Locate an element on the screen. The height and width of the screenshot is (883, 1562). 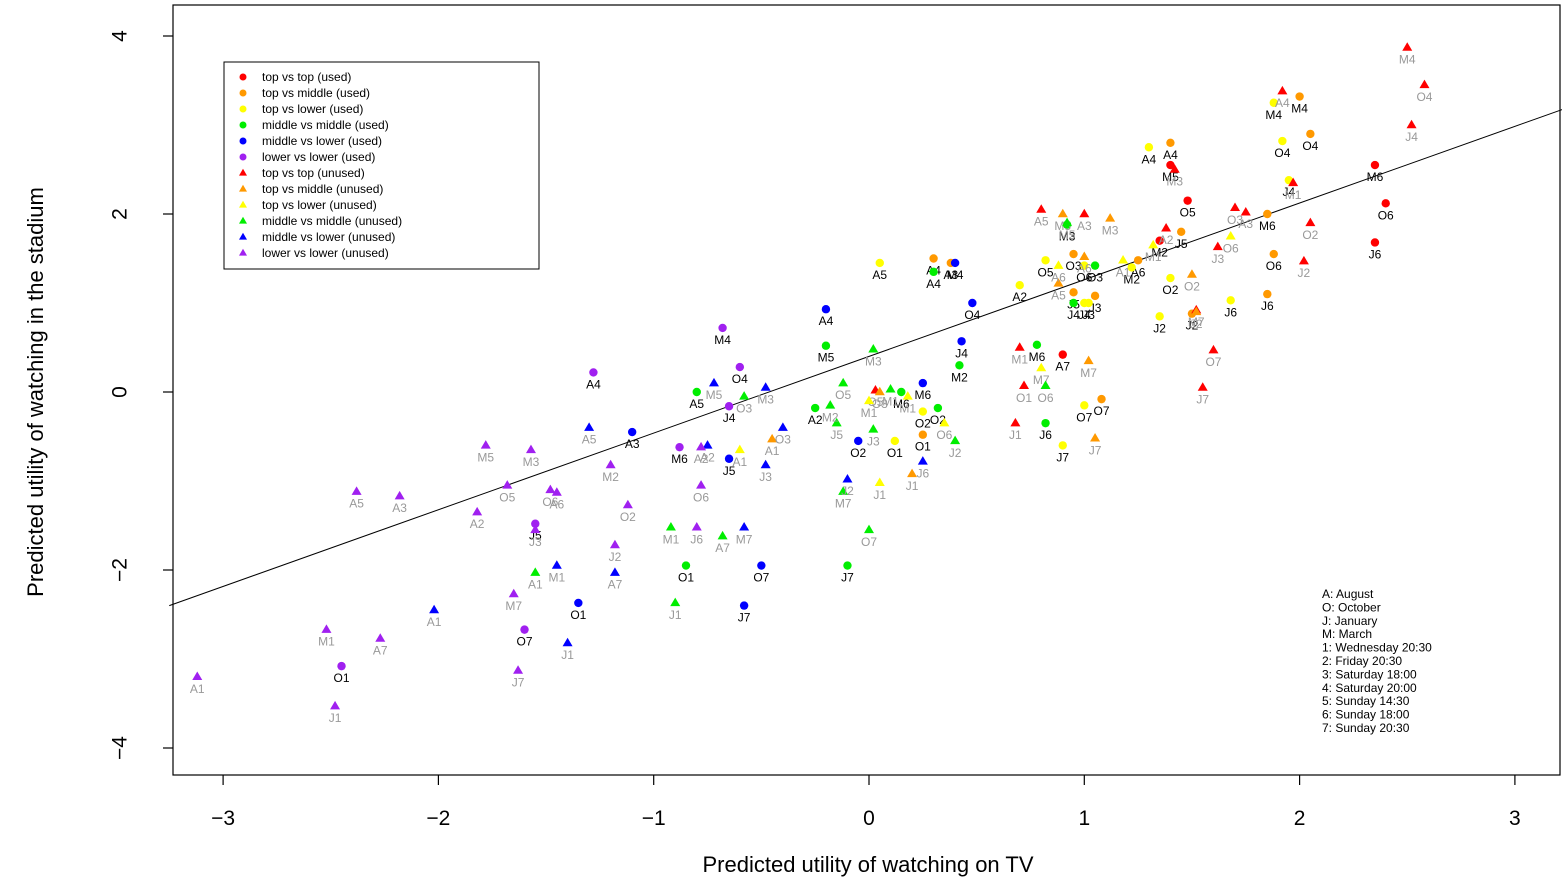
key-entry: J: January is located at coordinates (1349, 621).